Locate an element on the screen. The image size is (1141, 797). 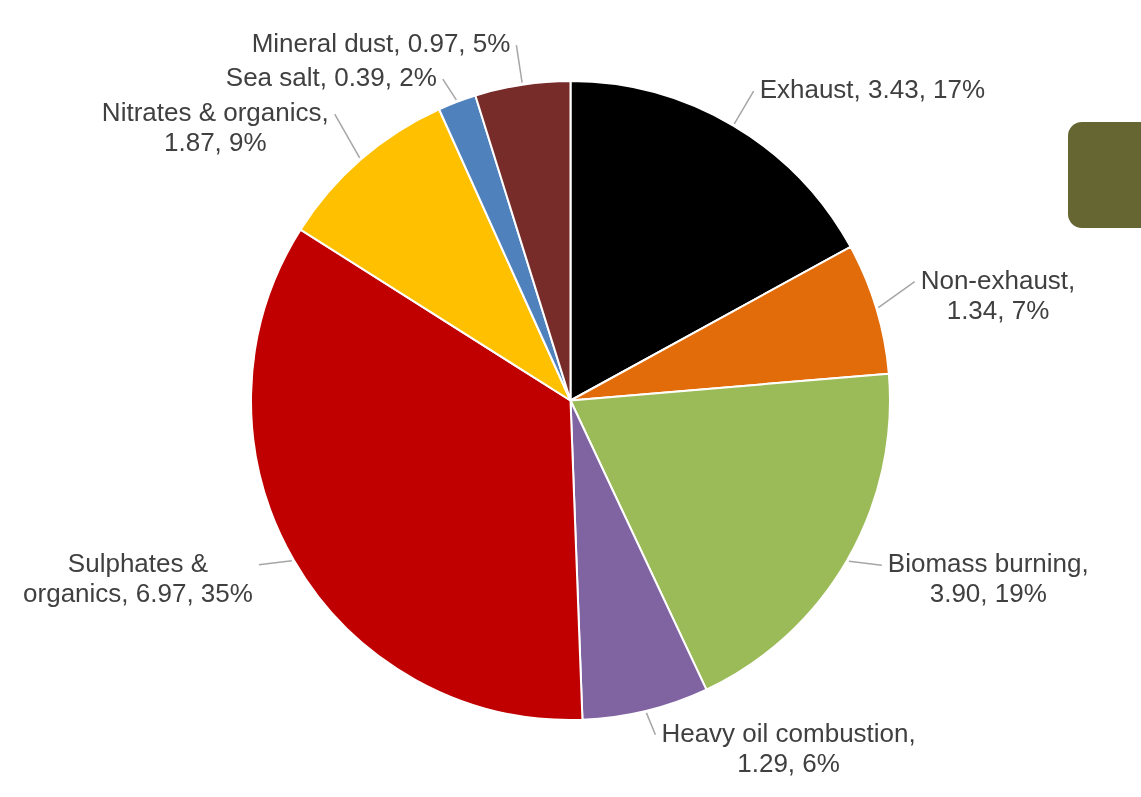
slice-label: Nitrates & organics, 1.87, 9% is located at coordinates (215, 127).